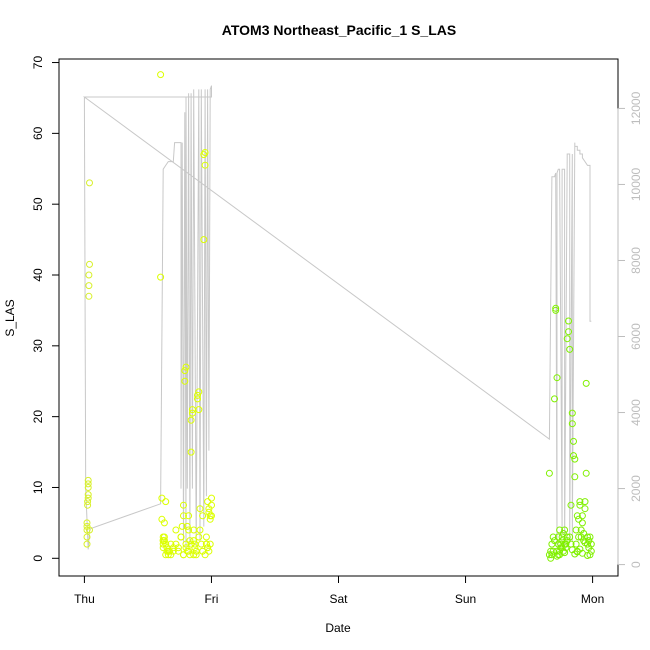  I want to click on y-tick-label: 40, so click(38, 275).